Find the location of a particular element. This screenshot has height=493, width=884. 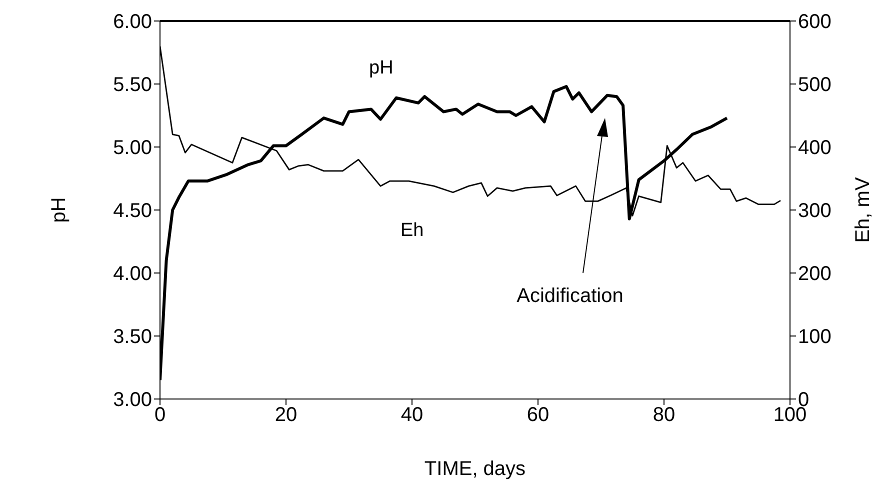

annotation: Acidification is located at coordinates (570, 296).